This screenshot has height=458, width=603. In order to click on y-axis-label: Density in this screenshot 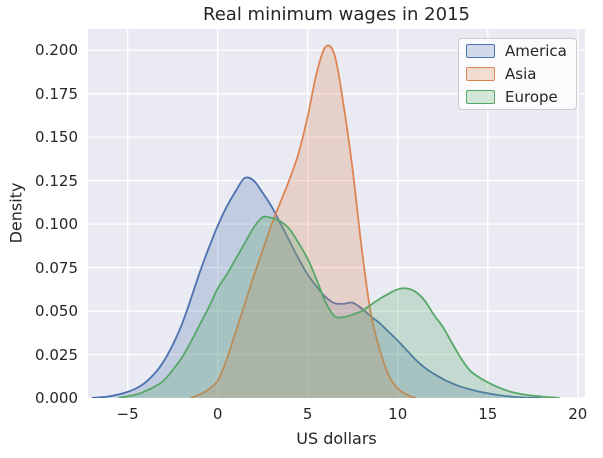, I will do `click(16, 213)`.